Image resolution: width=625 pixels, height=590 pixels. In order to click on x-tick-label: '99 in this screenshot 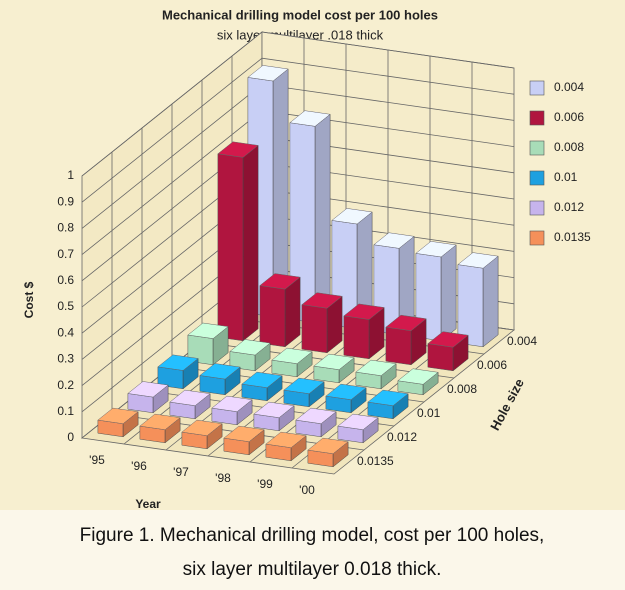, I will do `click(265, 484)`.